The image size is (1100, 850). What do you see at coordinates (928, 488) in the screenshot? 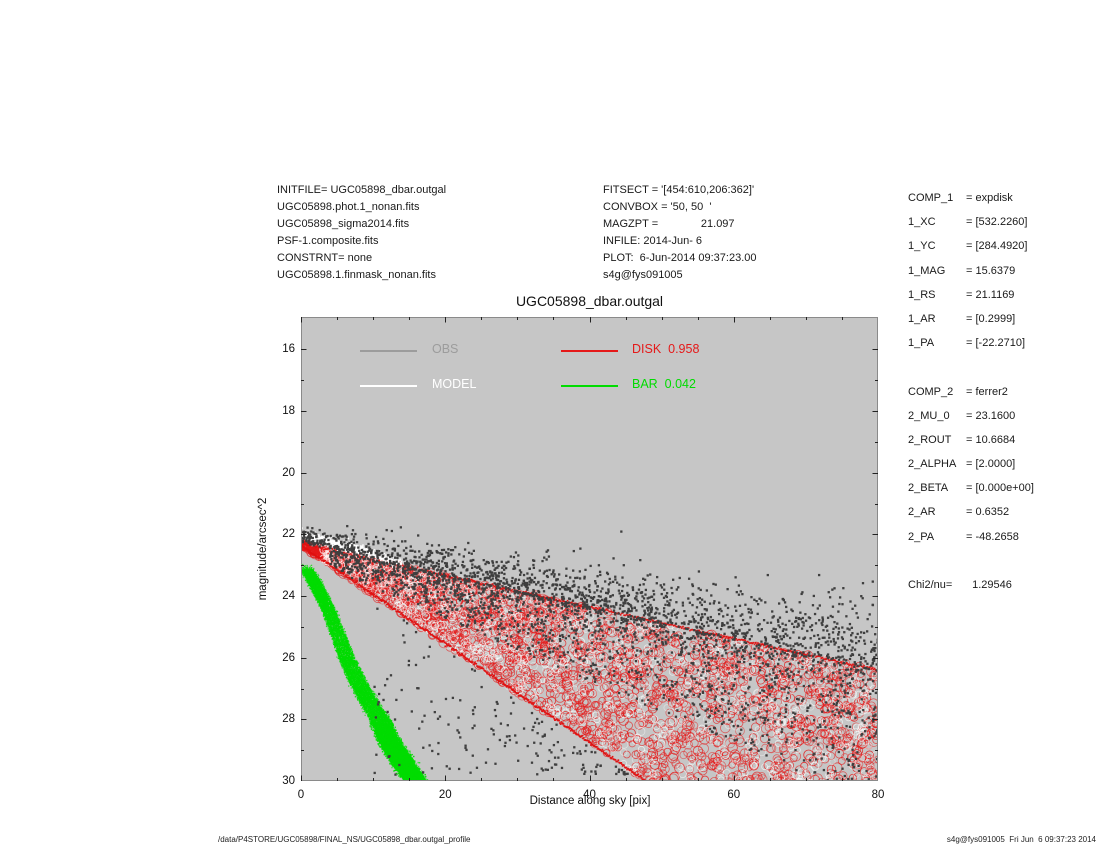
I see `fit-param-label: 2_BETA` at bounding box center [928, 488].